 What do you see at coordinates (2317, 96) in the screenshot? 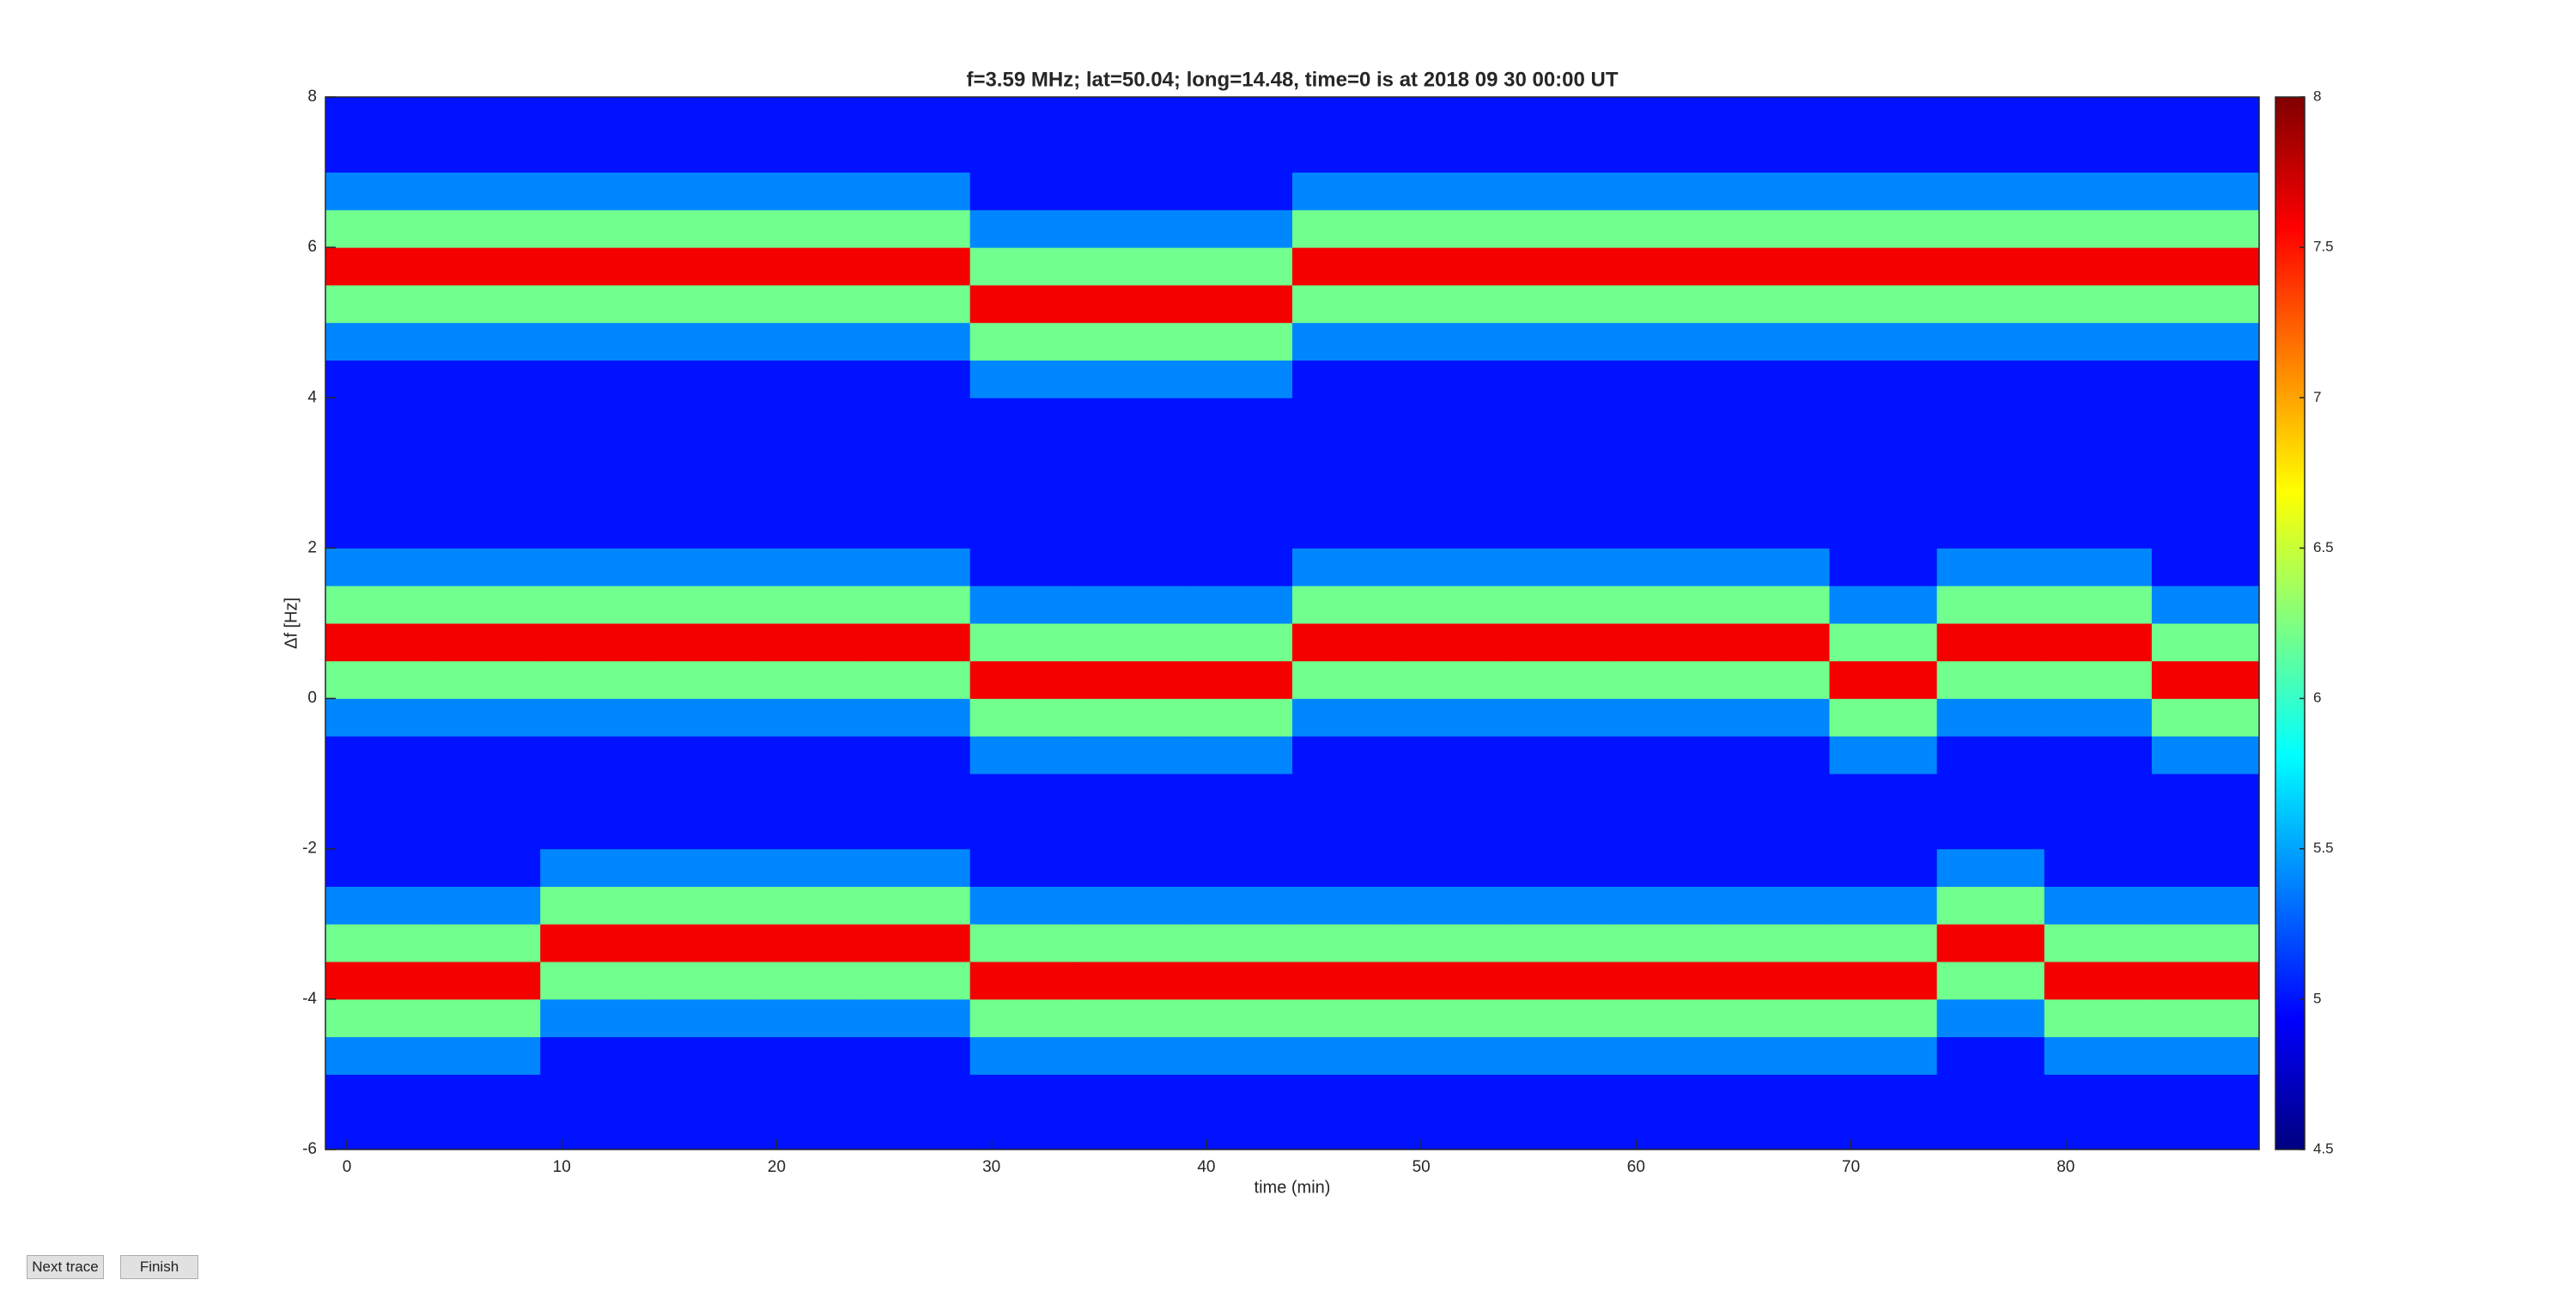
I see `colorbar-tick-label: 8` at bounding box center [2317, 96].